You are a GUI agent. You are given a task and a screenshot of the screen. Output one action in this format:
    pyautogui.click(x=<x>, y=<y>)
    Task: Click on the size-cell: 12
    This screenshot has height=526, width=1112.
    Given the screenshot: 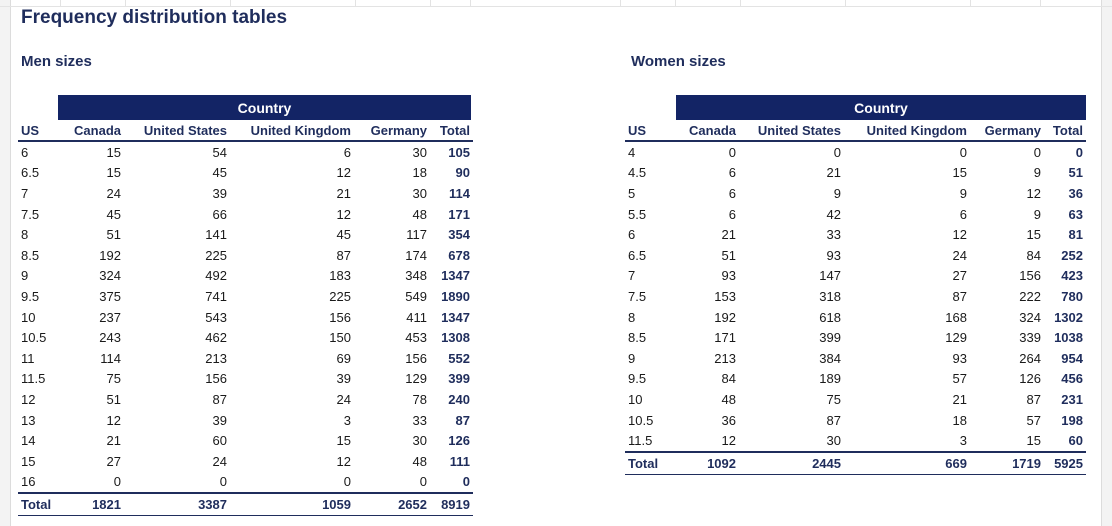 What is the action you would take?
    pyautogui.click(x=28, y=399)
    